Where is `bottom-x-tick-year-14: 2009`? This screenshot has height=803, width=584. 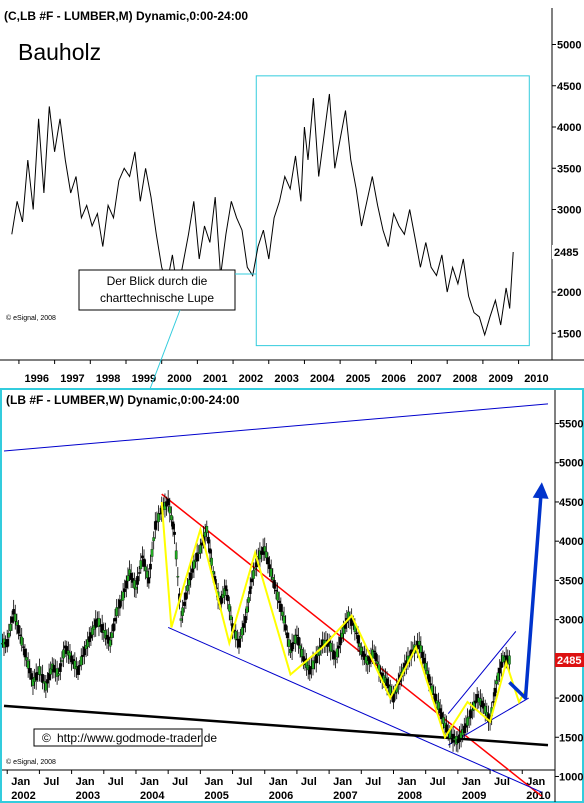
bottom-x-tick-year-14: 2009 is located at coordinates (474, 796).